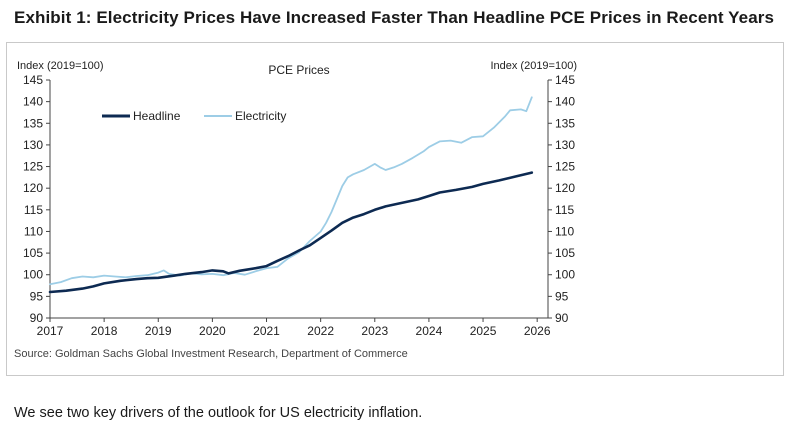  What do you see at coordinates (565, 275) in the screenshot?
I see `y-tick-label-right: 100` at bounding box center [565, 275].